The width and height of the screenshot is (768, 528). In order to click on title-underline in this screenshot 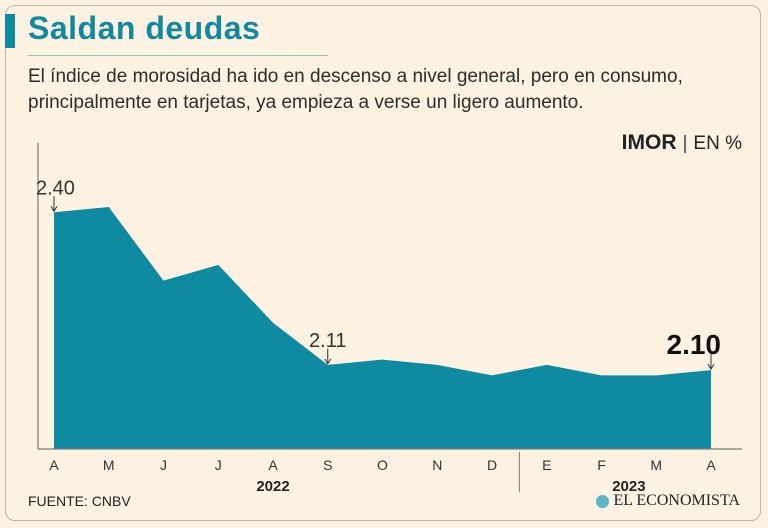, I will do `click(178, 55)`.